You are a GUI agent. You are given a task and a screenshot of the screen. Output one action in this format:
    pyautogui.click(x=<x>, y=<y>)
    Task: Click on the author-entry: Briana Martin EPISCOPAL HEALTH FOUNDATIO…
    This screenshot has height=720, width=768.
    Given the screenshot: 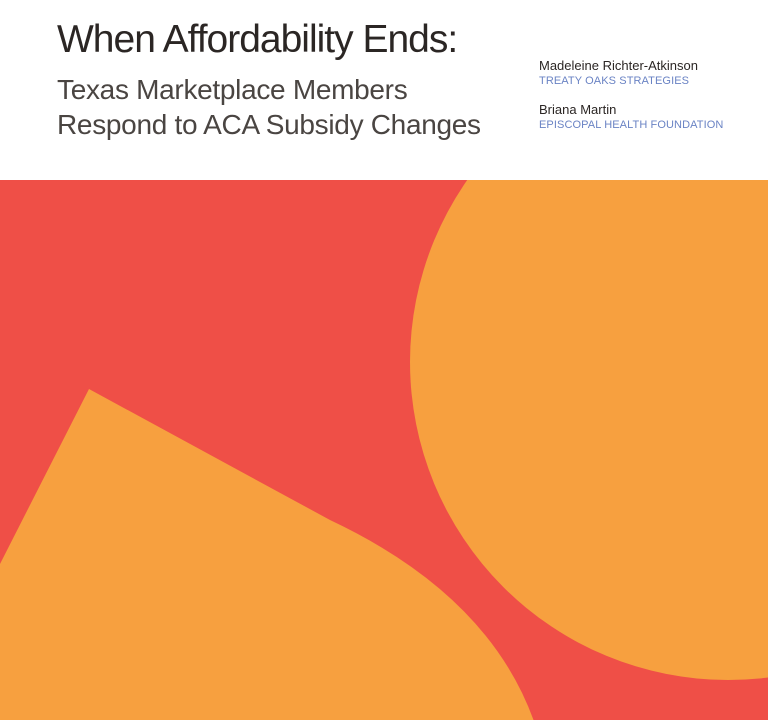 What is the action you would take?
    pyautogui.click(x=651, y=117)
    